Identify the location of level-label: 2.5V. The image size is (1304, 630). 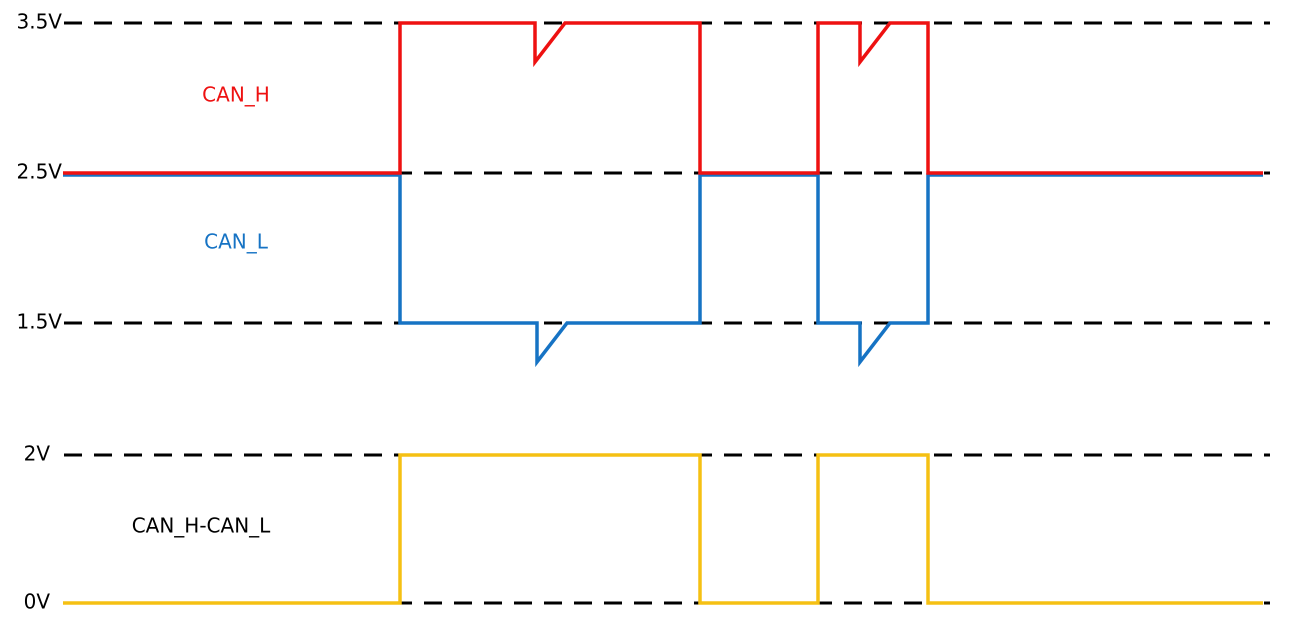
(40, 172).